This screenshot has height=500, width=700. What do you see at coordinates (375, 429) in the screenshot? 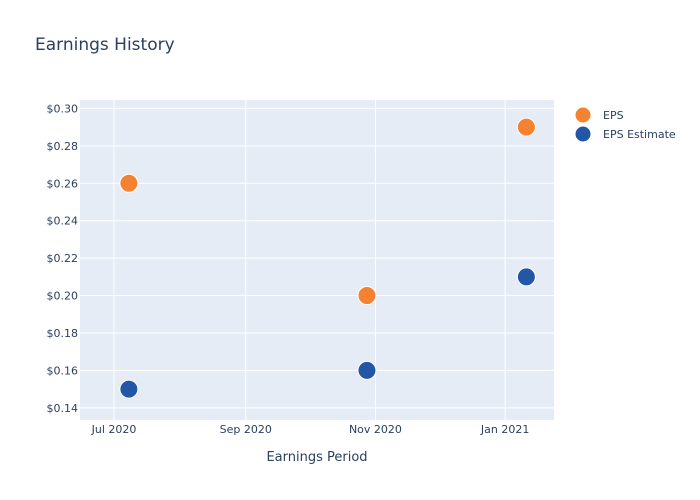
I see `x-tick-label: Nov 2020` at bounding box center [375, 429].